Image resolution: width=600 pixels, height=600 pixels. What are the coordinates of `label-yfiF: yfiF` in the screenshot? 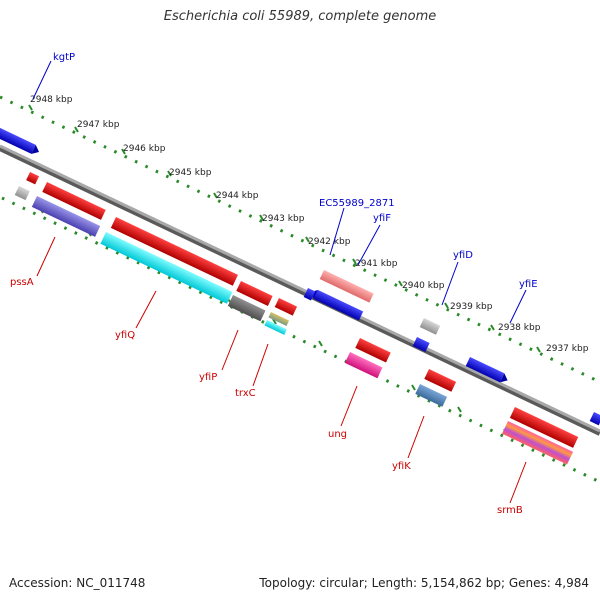 It's located at (382, 218).